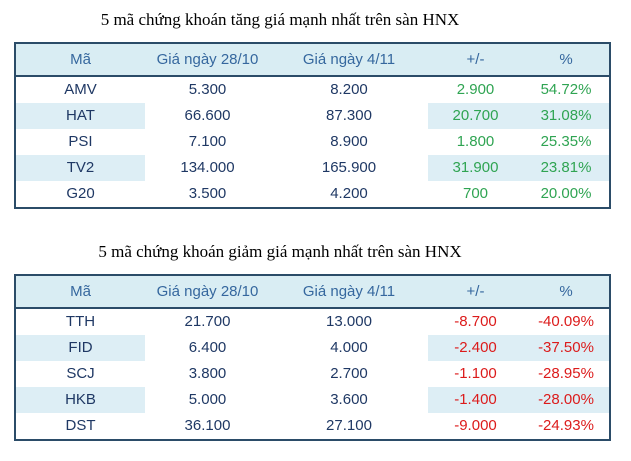  Describe the element at coordinates (566, 321) in the screenshot. I see `percent-cell: -40.09%` at that location.